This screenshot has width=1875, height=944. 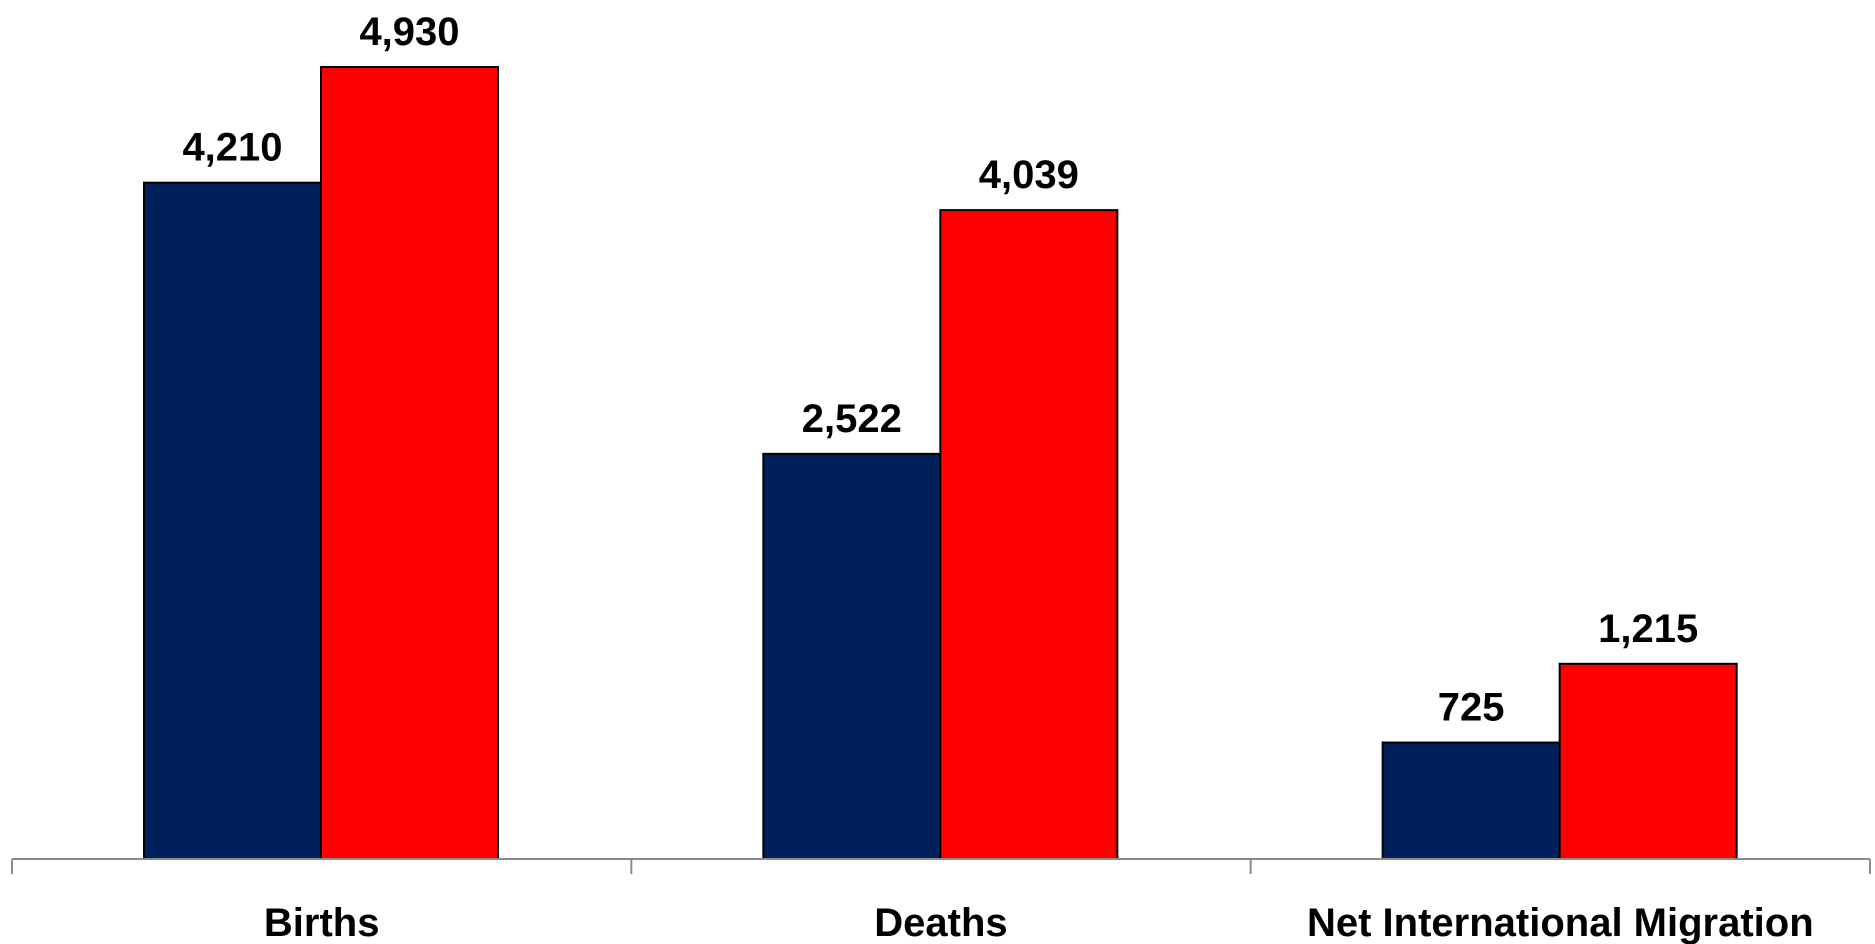 What do you see at coordinates (1029, 175) in the screenshot?
I see `data-label: 4,039` at bounding box center [1029, 175].